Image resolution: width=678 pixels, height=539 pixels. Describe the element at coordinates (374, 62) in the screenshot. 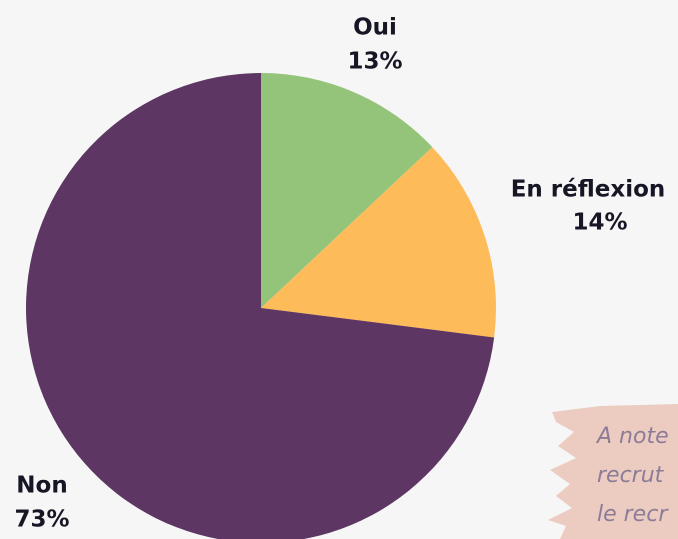

I see `slice-value-label: 13%` at that location.